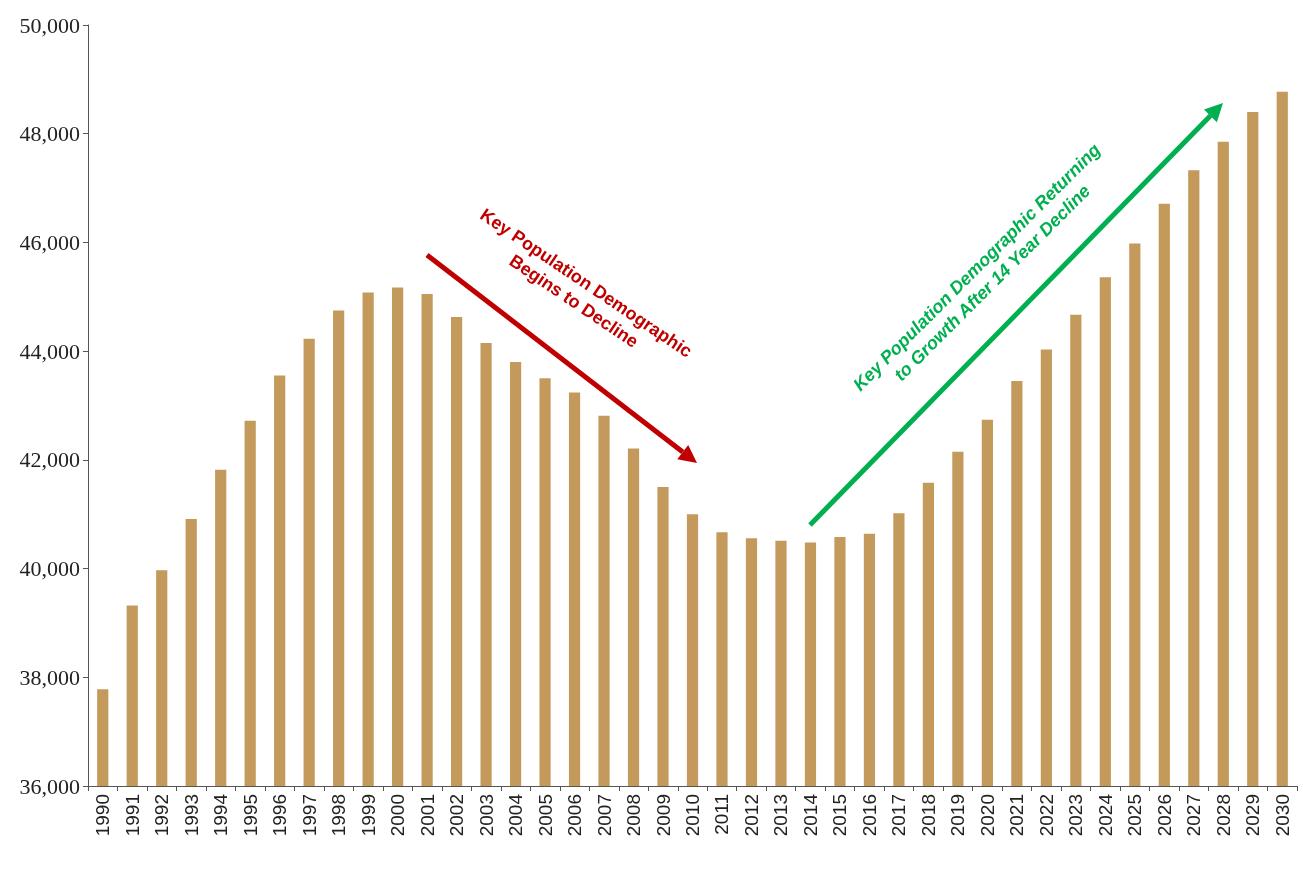 Image resolution: width=1303 pixels, height=876 pixels. Describe the element at coordinates (280, 815) in the screenshot. I see `x-tick-label: 1996` at that location.